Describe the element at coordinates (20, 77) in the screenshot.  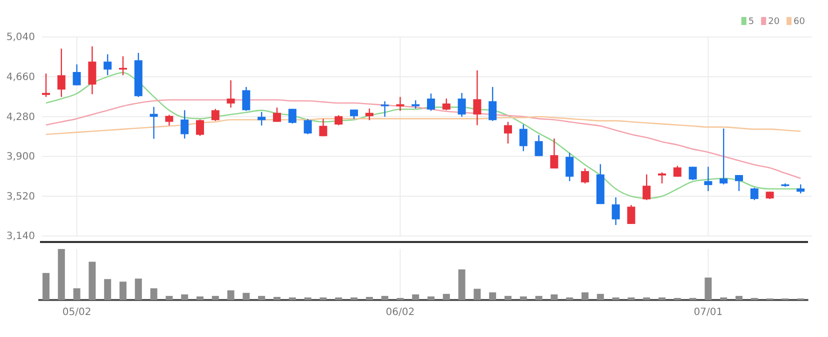
I see `y-tick-label: 4,660` at that location.